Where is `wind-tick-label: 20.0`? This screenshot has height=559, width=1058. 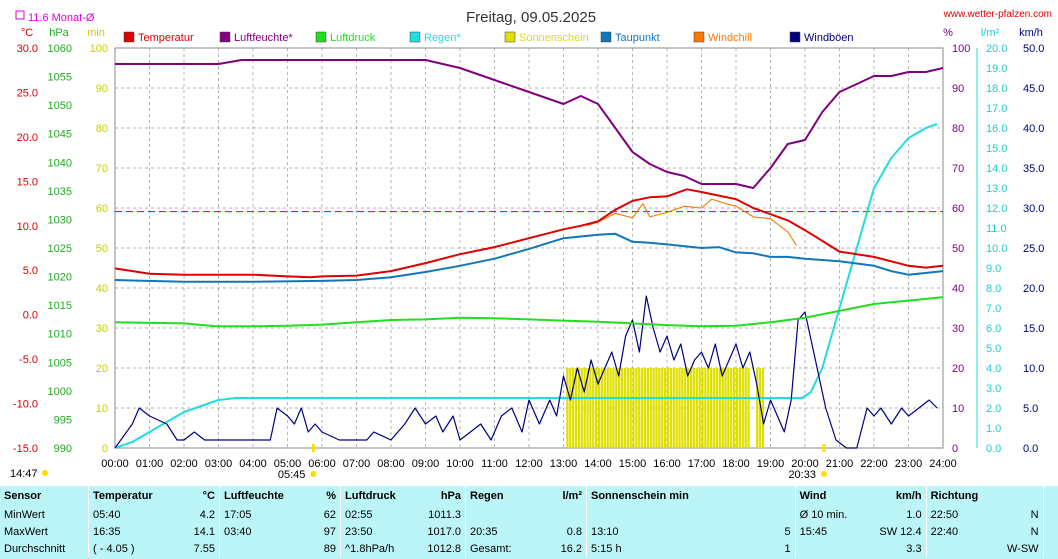 wind-tick-label: 20.0 is located at coordinates (1033, 289).